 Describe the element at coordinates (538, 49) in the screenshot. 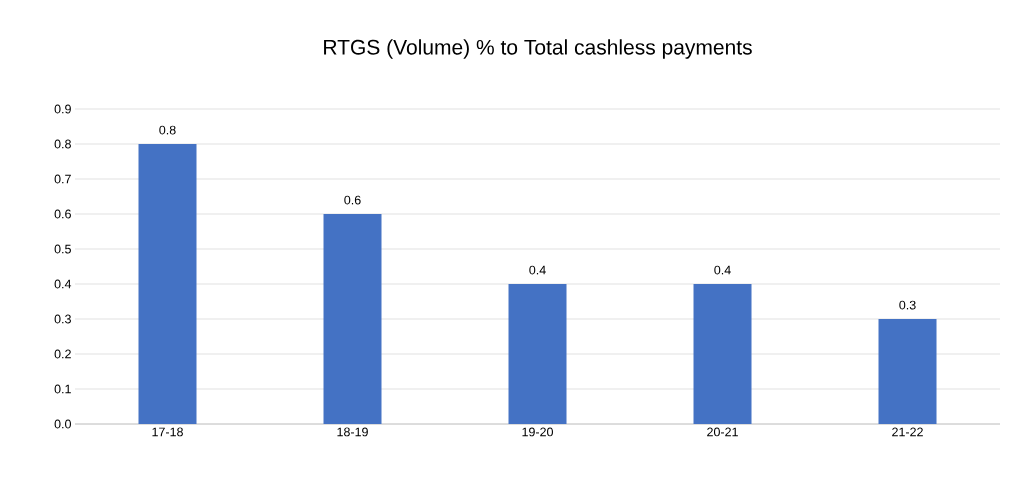

I see `chart-title: RTGS (Volume) % to Total cashless payments` at that location.